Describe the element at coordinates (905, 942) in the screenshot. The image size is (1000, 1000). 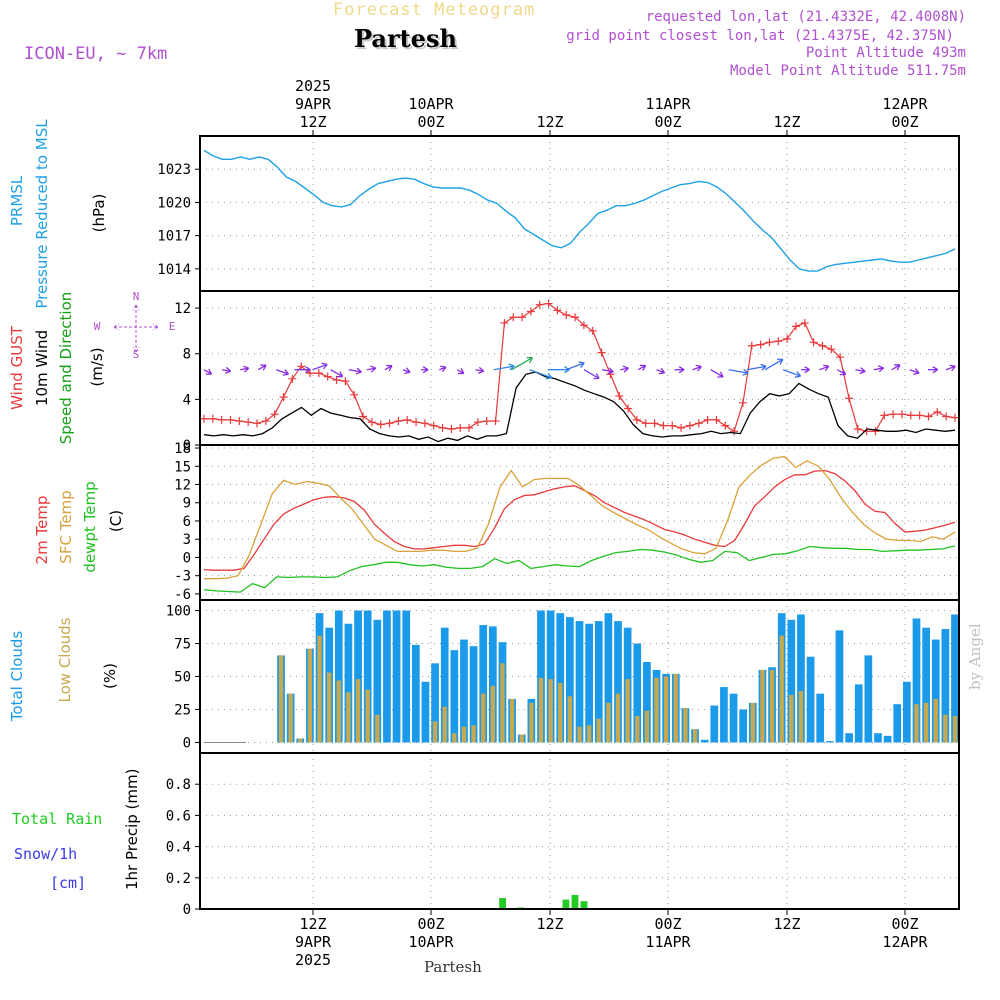
I see `time-label-bottom: 12APR` at that location.